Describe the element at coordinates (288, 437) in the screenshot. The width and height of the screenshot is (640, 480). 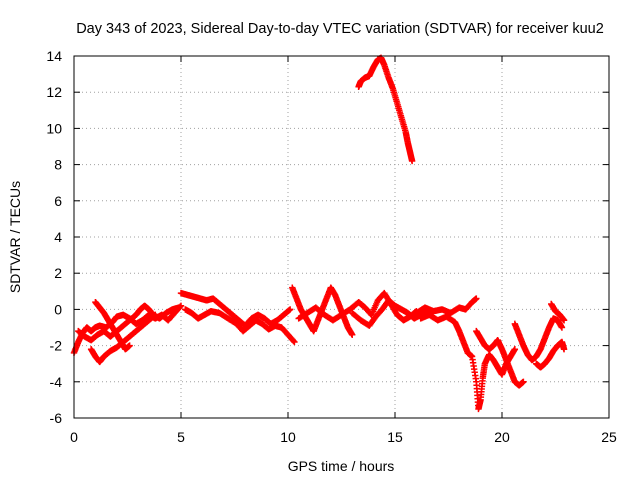
I see `x-tick-label: 10` at that location.